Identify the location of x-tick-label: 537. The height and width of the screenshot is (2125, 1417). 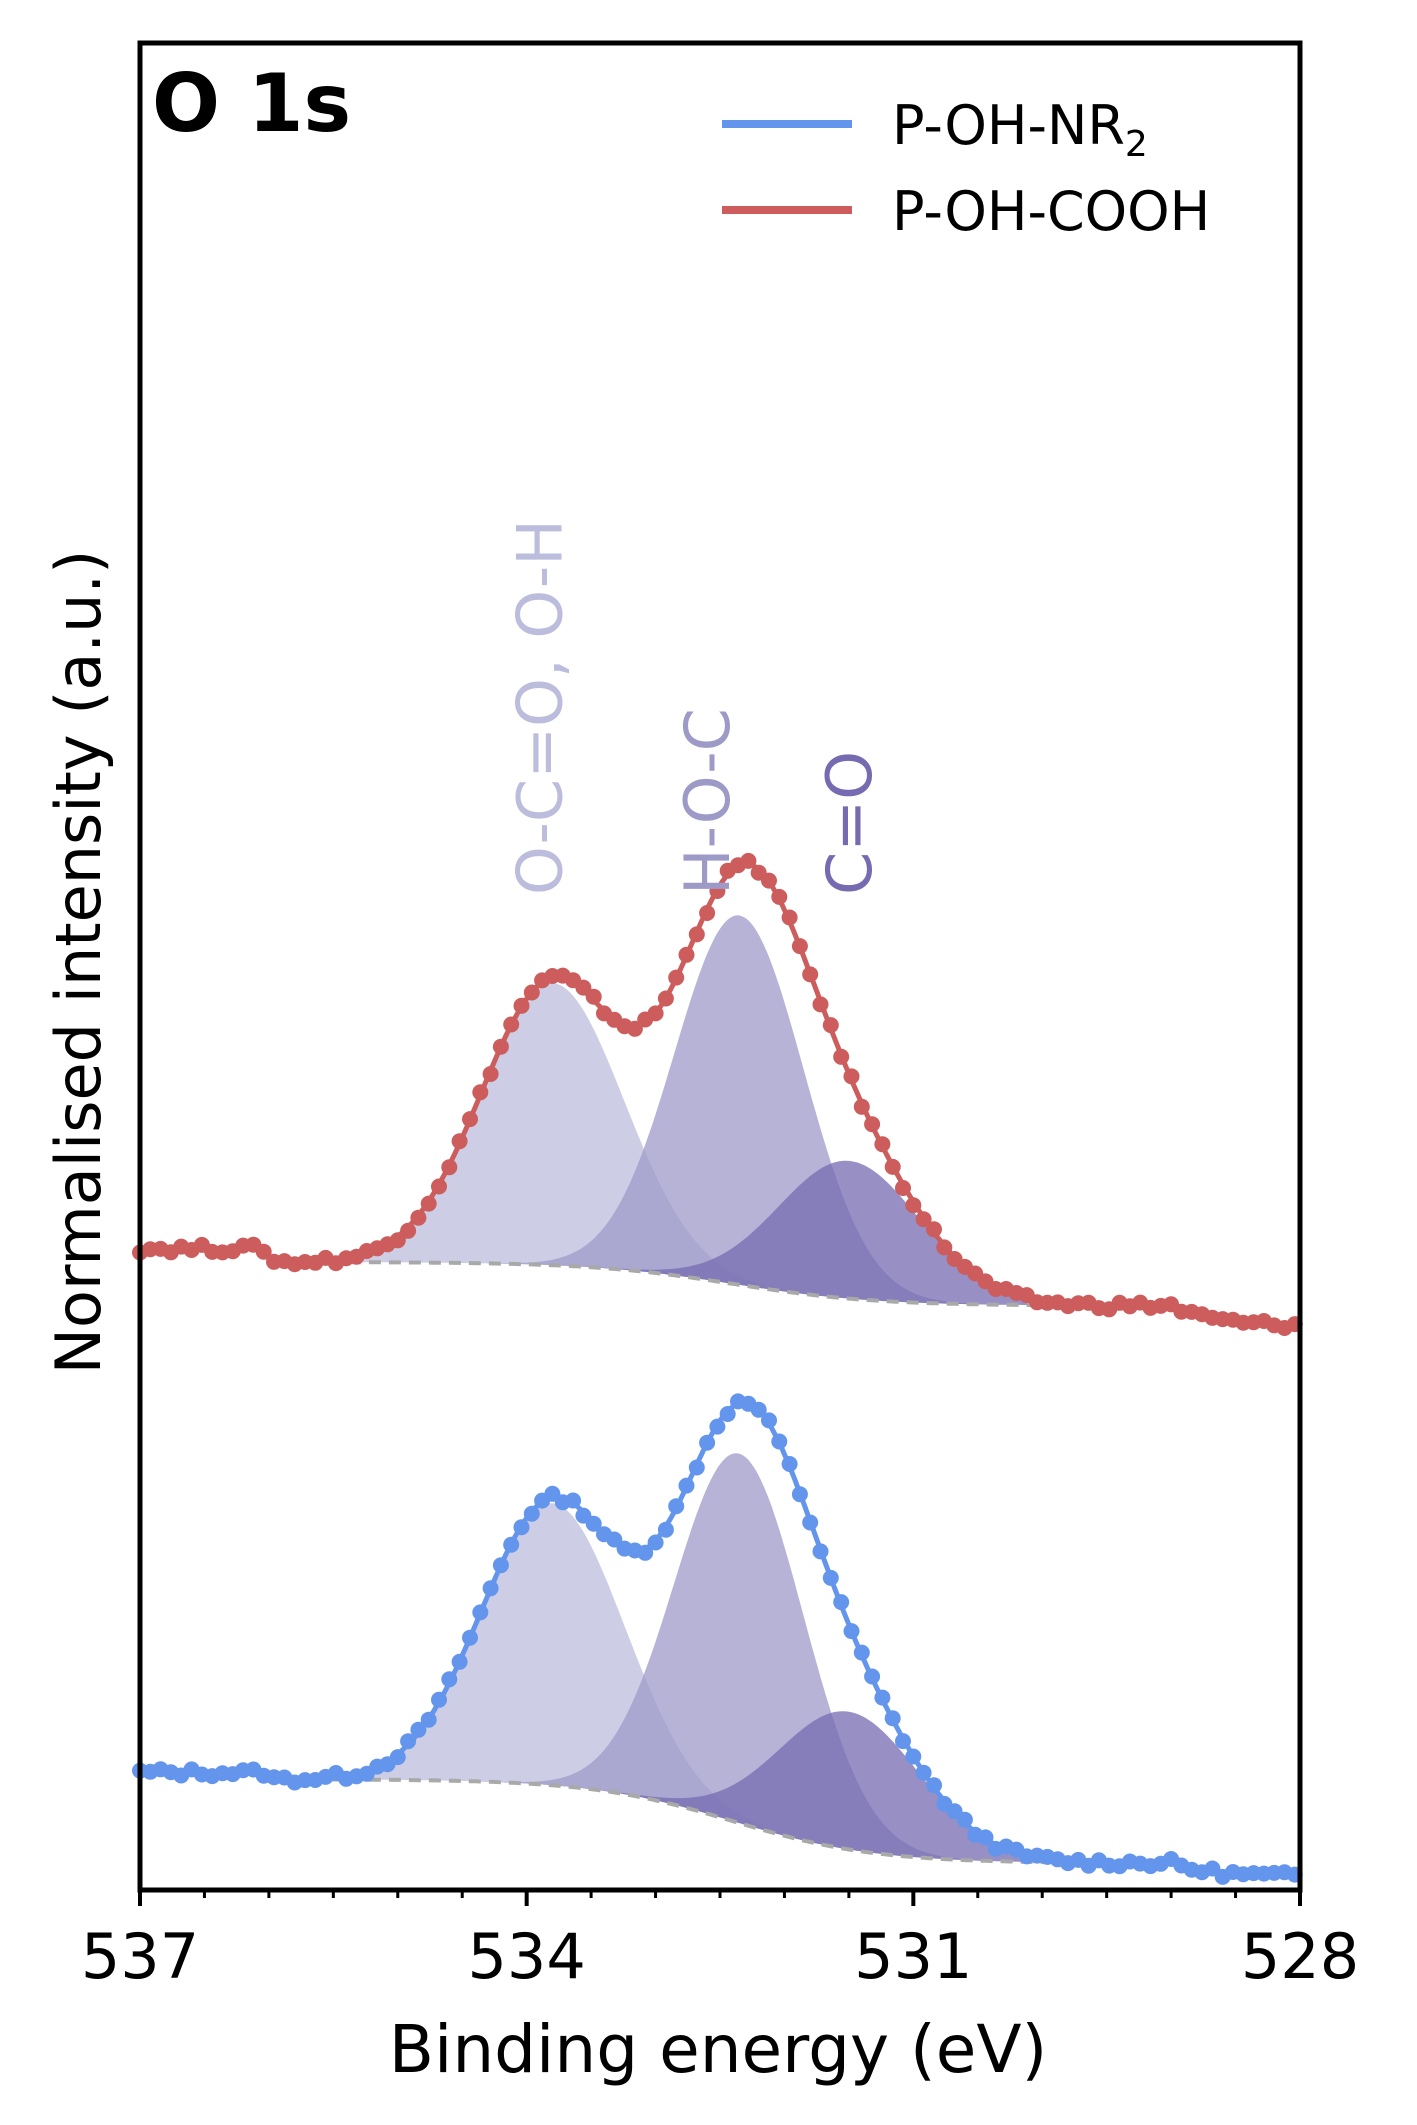
(140, 1956).